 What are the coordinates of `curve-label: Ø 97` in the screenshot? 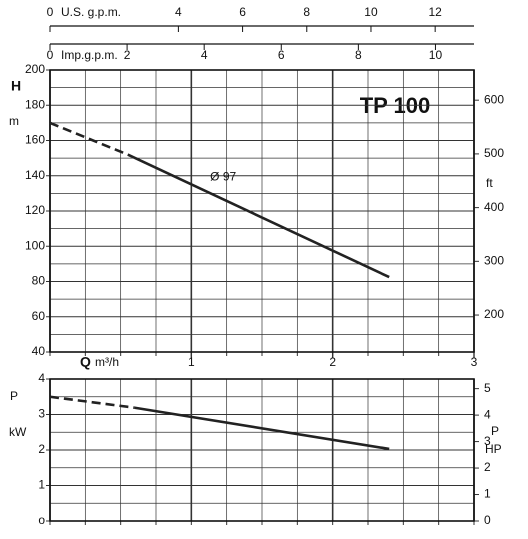 It's located at (223, 177).